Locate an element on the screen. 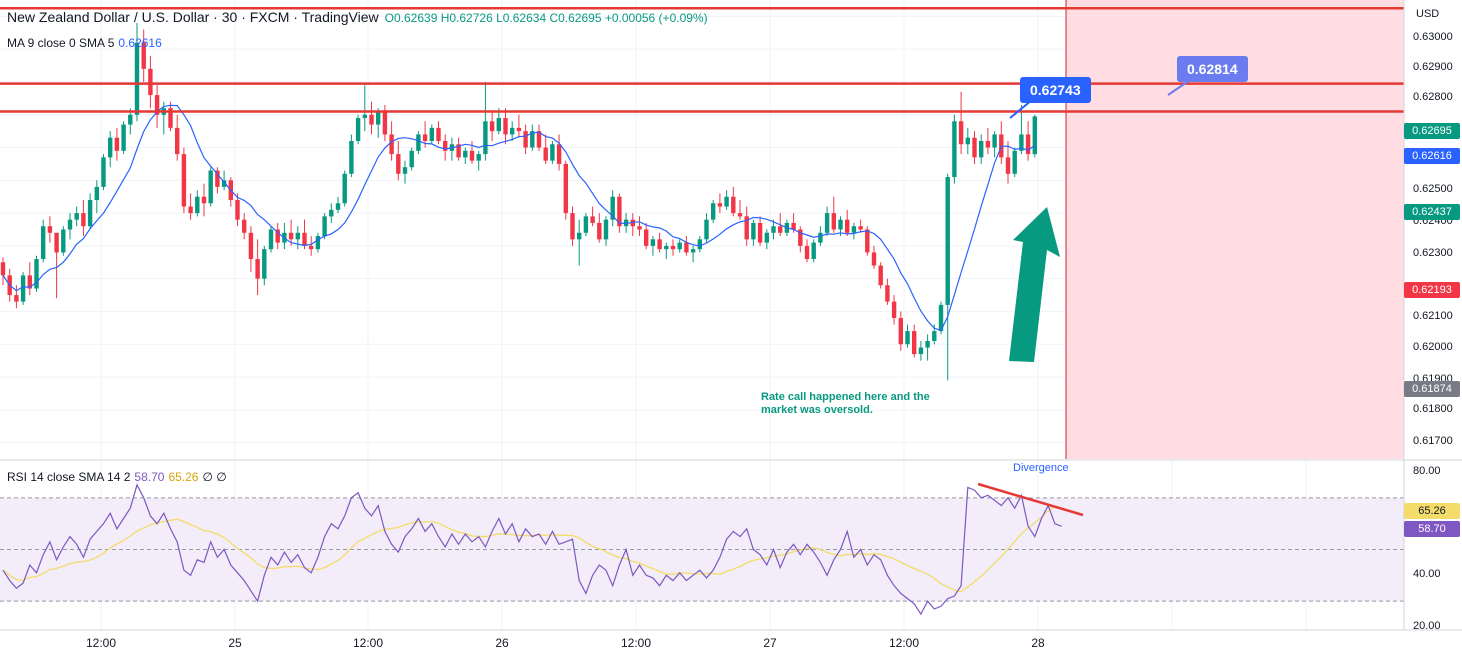  price-badge: 0.61874 is located at coordinates (1432, 389).